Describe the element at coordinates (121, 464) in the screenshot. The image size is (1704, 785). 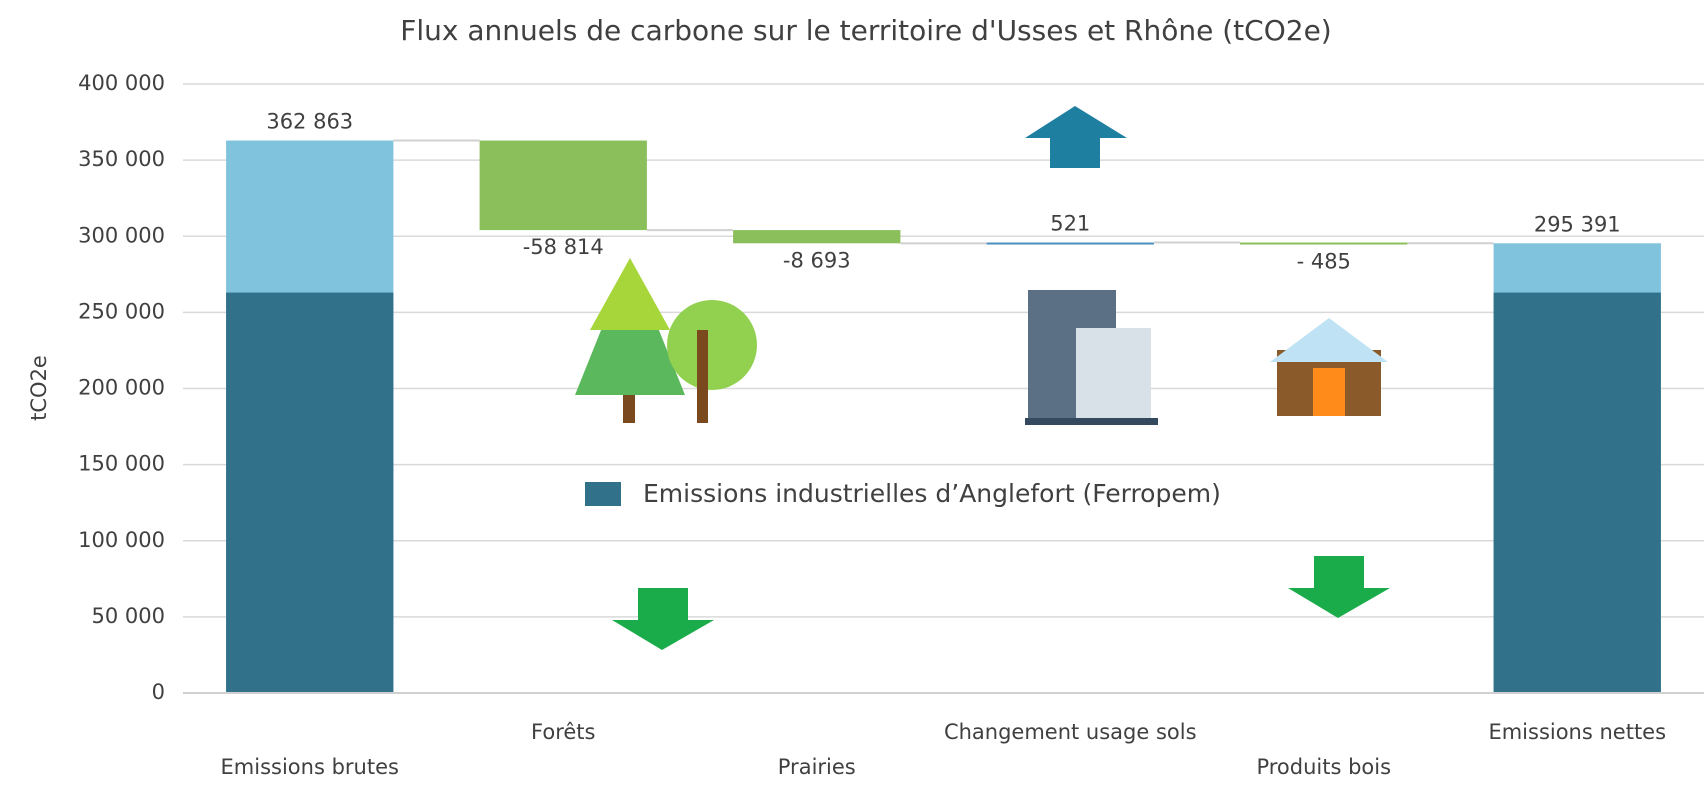
I see `y-tick-label: 150 000` at that location.